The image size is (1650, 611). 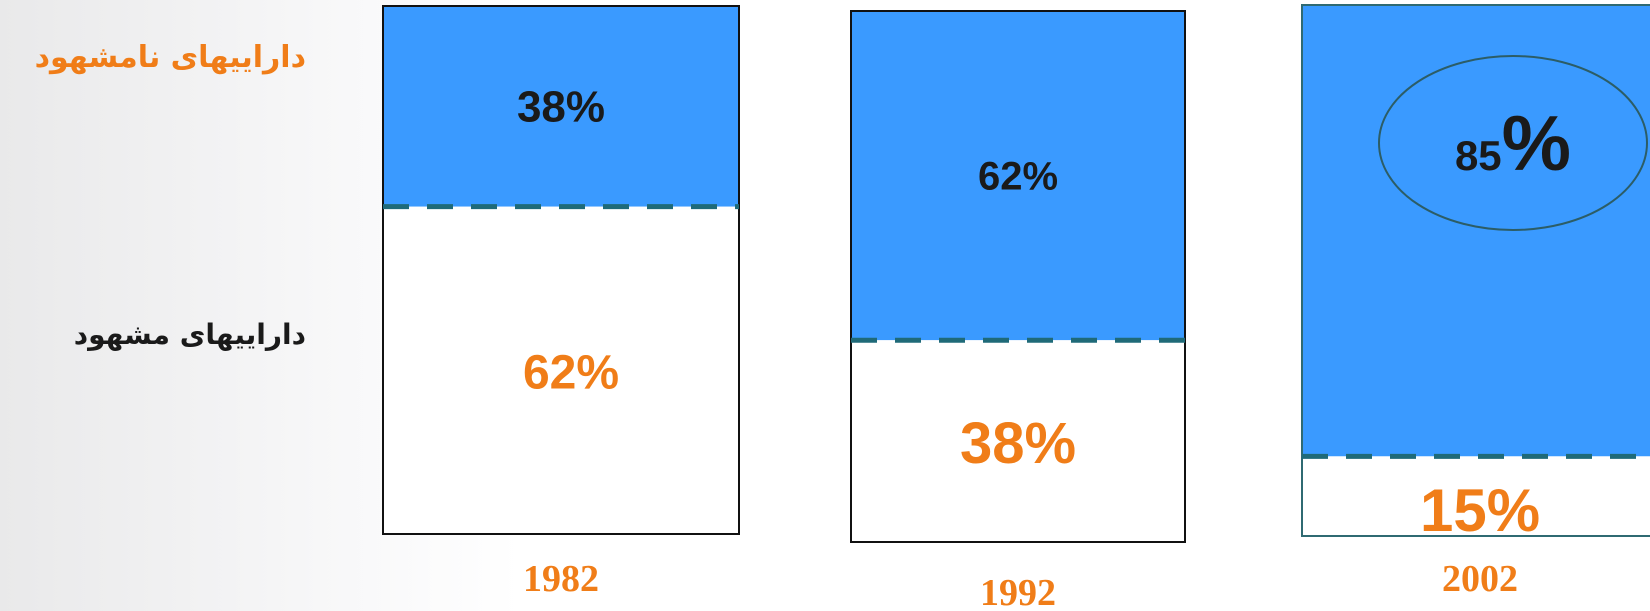 I want to click on value-label-intangible-1992: 62%, so click(x=1018, y=177).